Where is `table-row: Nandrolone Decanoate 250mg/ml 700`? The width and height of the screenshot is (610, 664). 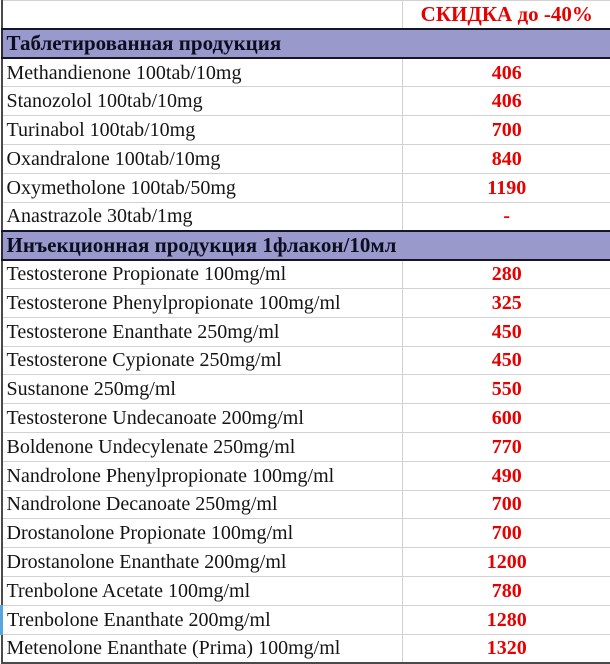 table-row: Nandrolone Decanoate 250mg/ml 700 is located at coordinates (305, 504).